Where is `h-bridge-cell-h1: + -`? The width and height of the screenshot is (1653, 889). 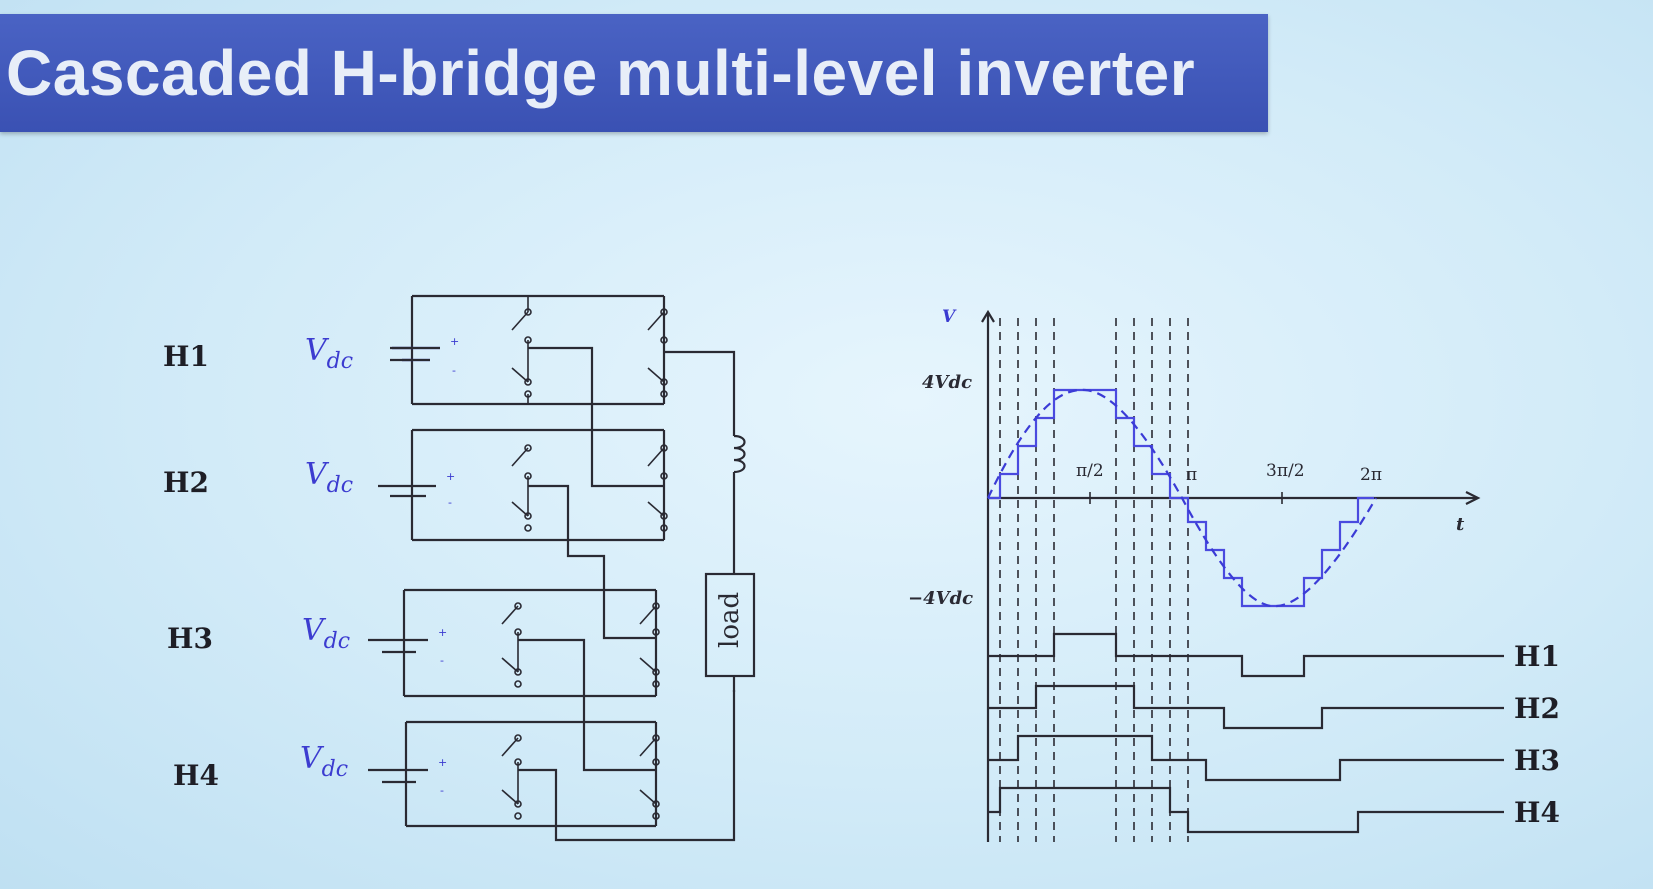
h-bridge-cell-h1: + - is located at coordinates (529, 350).